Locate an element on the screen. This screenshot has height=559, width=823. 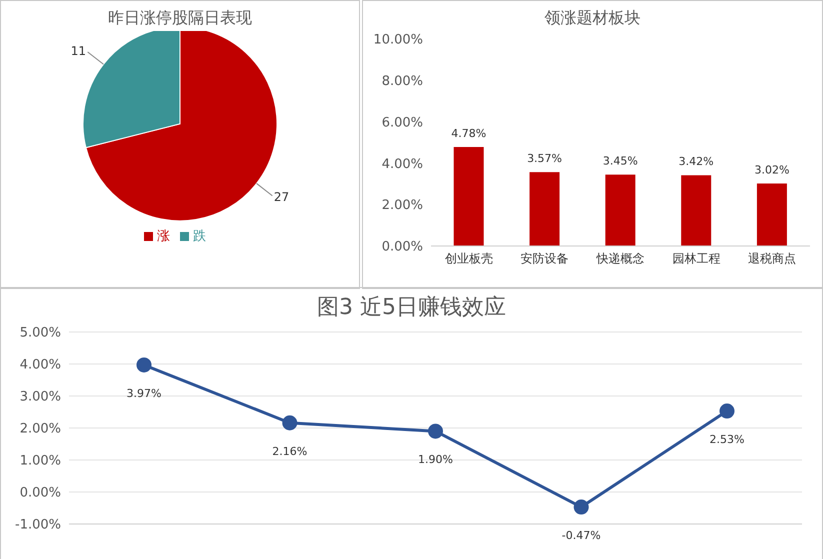
data-label: 11 is located at coordinates (78, 51).